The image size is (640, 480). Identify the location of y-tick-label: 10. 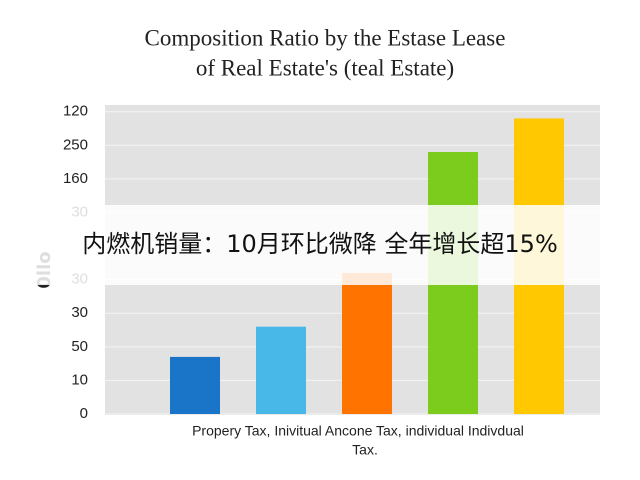
(79, 379).